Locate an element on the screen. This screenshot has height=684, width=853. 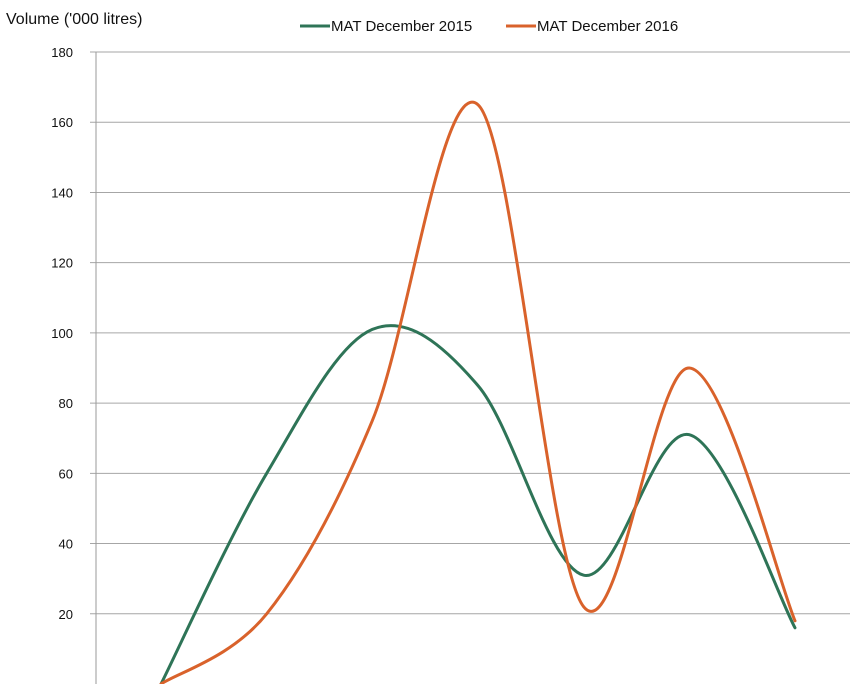
y-tick-label: 120 is located at coordinates (62, 263).